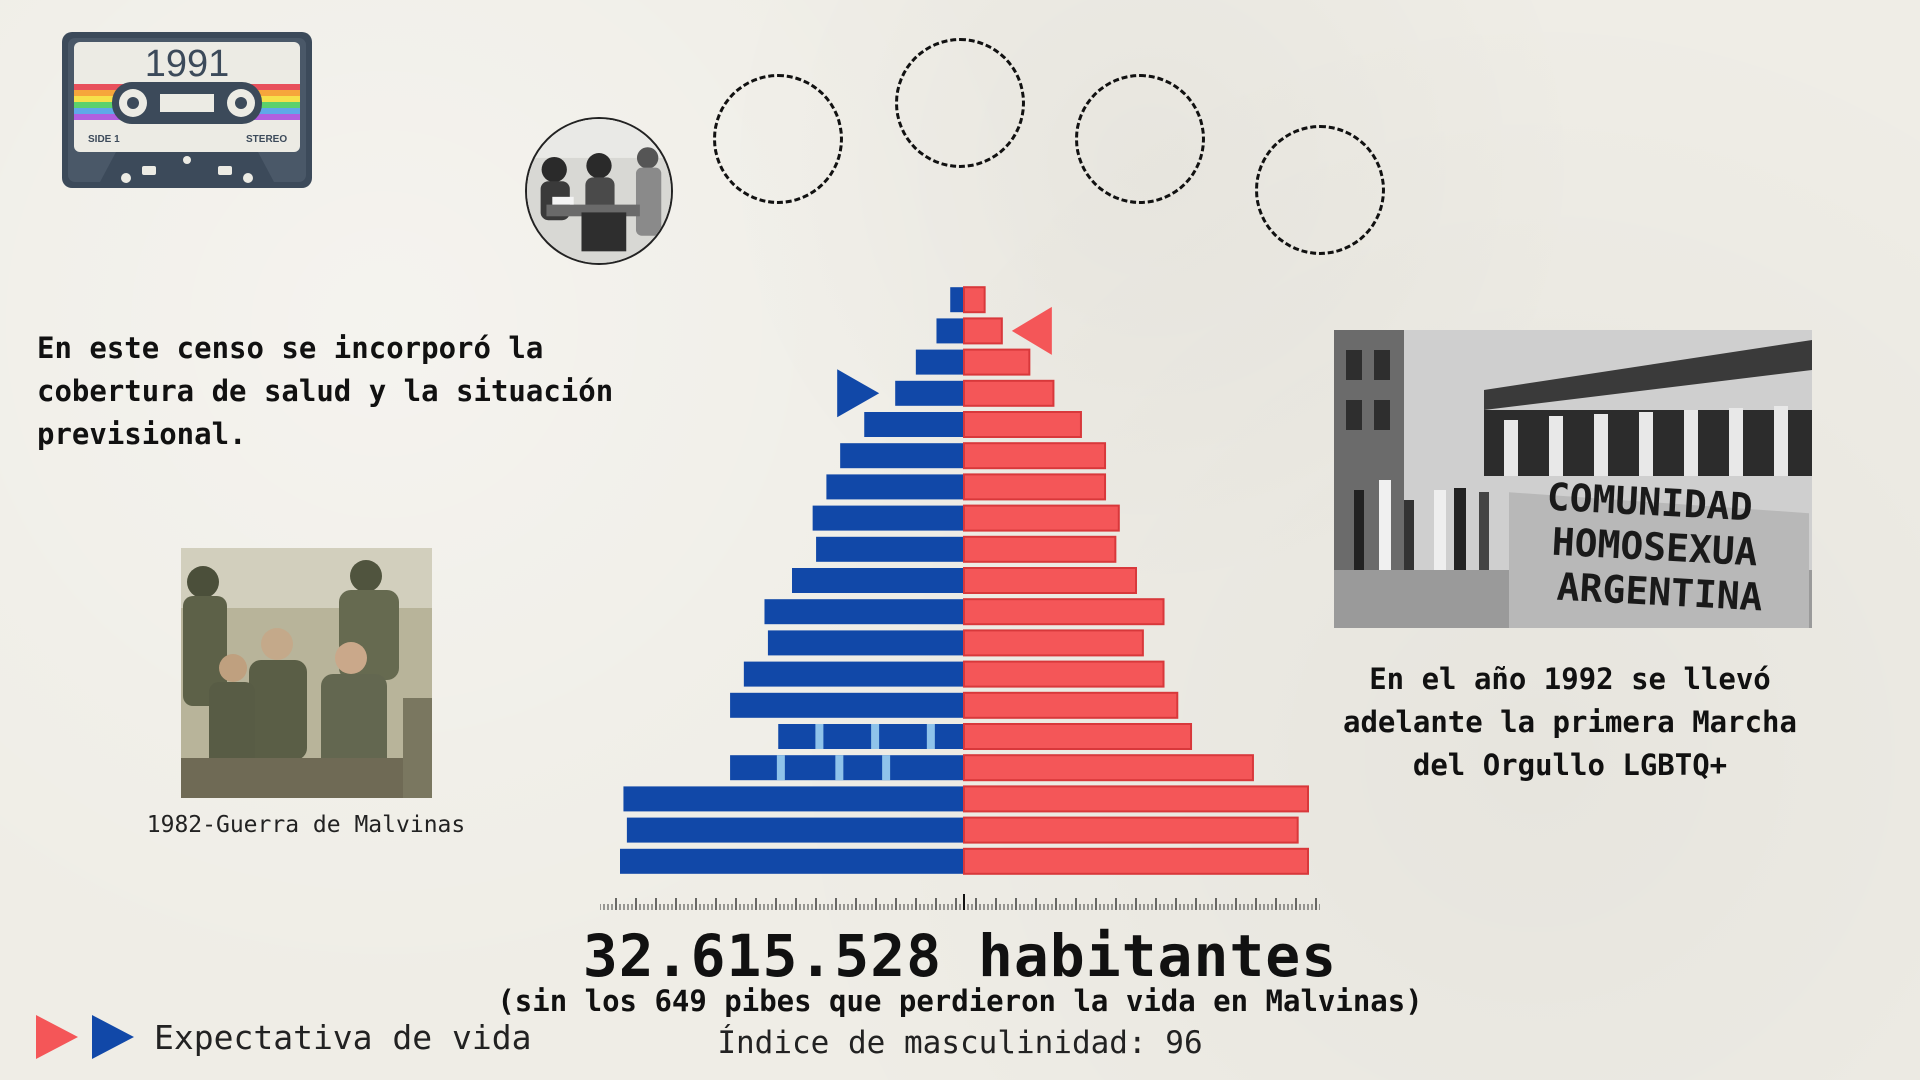  I want to click on march-banner-line-3: ARGENTINA, so click(1660, 592).